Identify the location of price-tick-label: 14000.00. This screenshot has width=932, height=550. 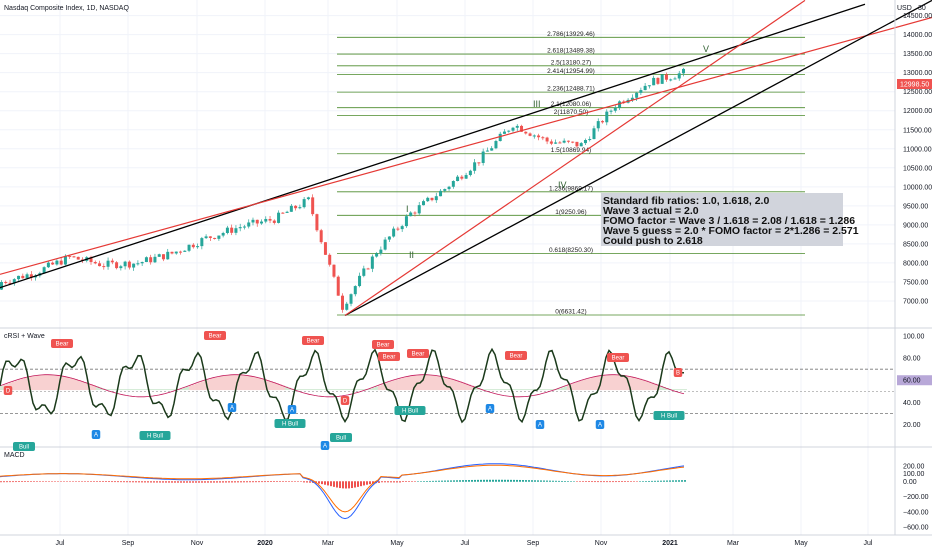
(917, 35).